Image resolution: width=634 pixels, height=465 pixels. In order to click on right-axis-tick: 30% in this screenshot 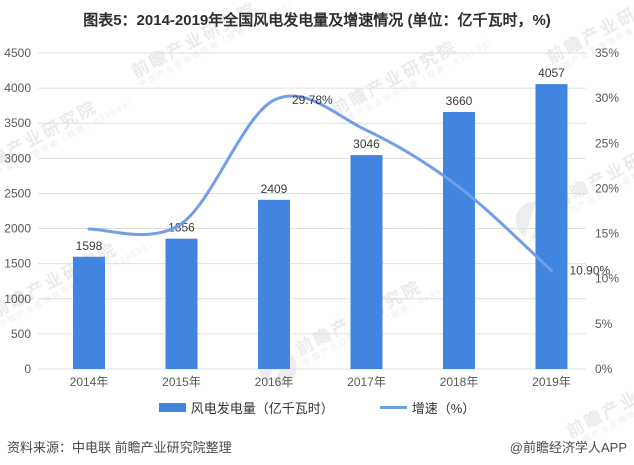, I will do `click(607, 98)`.